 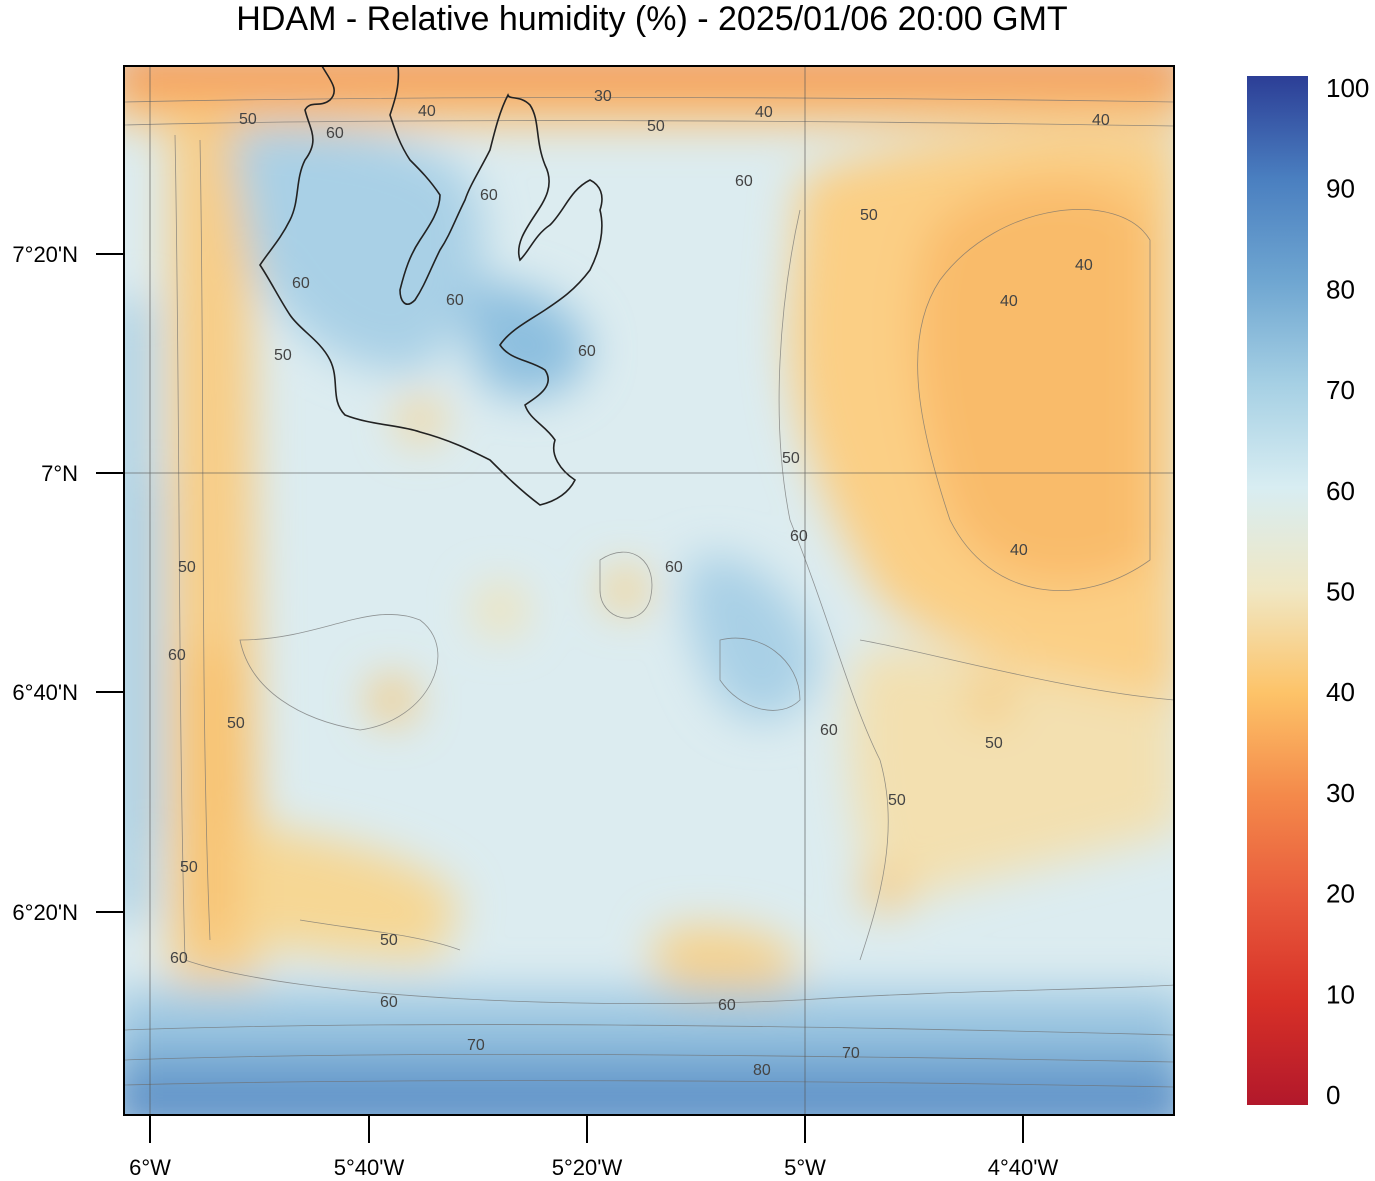 I want to click on colorbar-tick-label: 40, so click(x=1340, y=692).